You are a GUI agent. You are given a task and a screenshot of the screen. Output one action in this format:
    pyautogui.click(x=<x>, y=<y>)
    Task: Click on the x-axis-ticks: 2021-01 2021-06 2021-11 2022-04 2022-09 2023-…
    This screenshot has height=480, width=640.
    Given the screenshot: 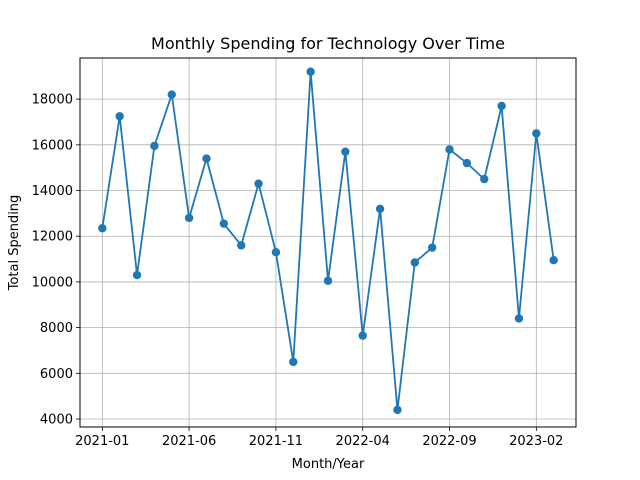 What is the action you would take?
    pyautogui.click(x=319, y=438)
    